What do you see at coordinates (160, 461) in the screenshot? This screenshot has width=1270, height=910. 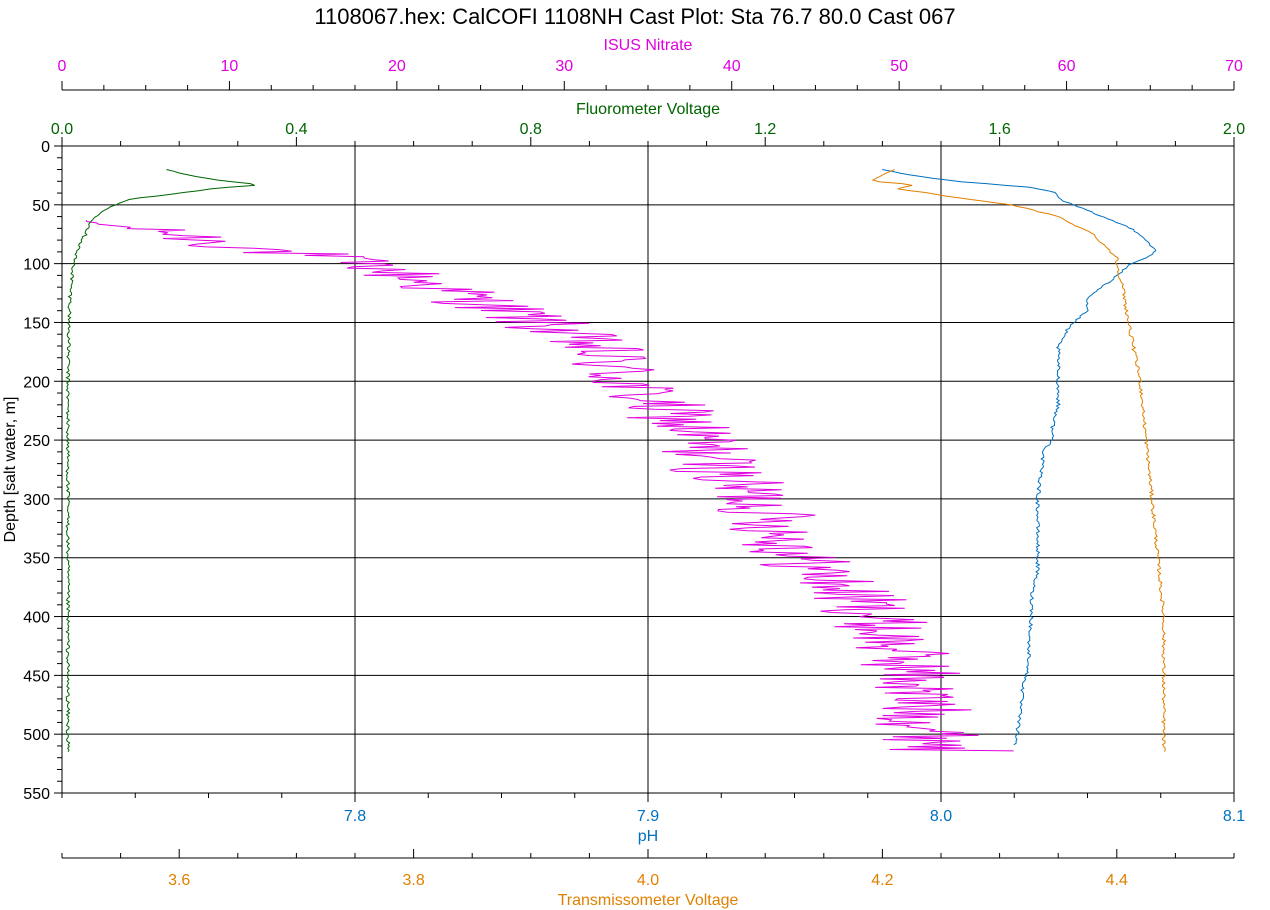 I see `series-fluorometer` at bounding box center [160, 461].